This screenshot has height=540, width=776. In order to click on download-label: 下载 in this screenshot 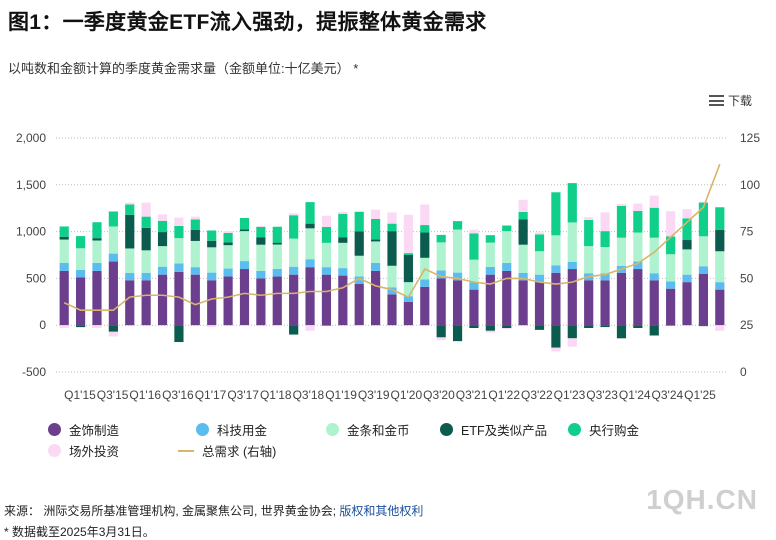, I will do `click(739, 101)`.